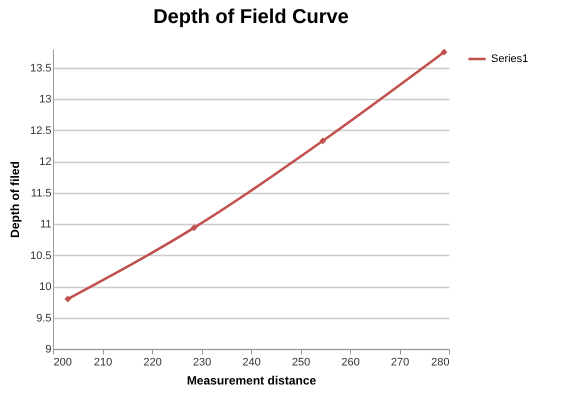 This screenshot has width=579, height=415. What do you see at coordinates (41, 130) in the screenshot?
I see `y-tick-label: 12.5` at bounding box center [41, 130].